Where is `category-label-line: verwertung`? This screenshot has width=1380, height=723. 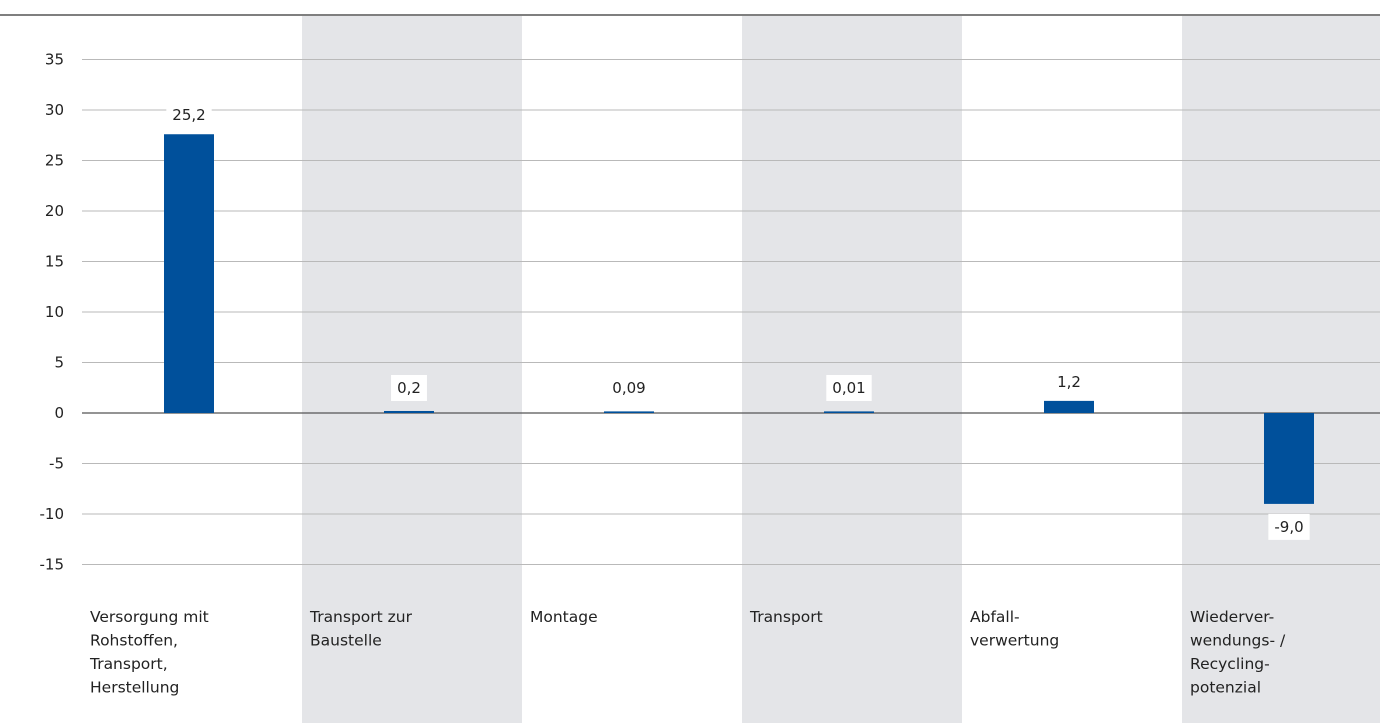 category-label-line: verwertung is located at coordinates (1014, 641).